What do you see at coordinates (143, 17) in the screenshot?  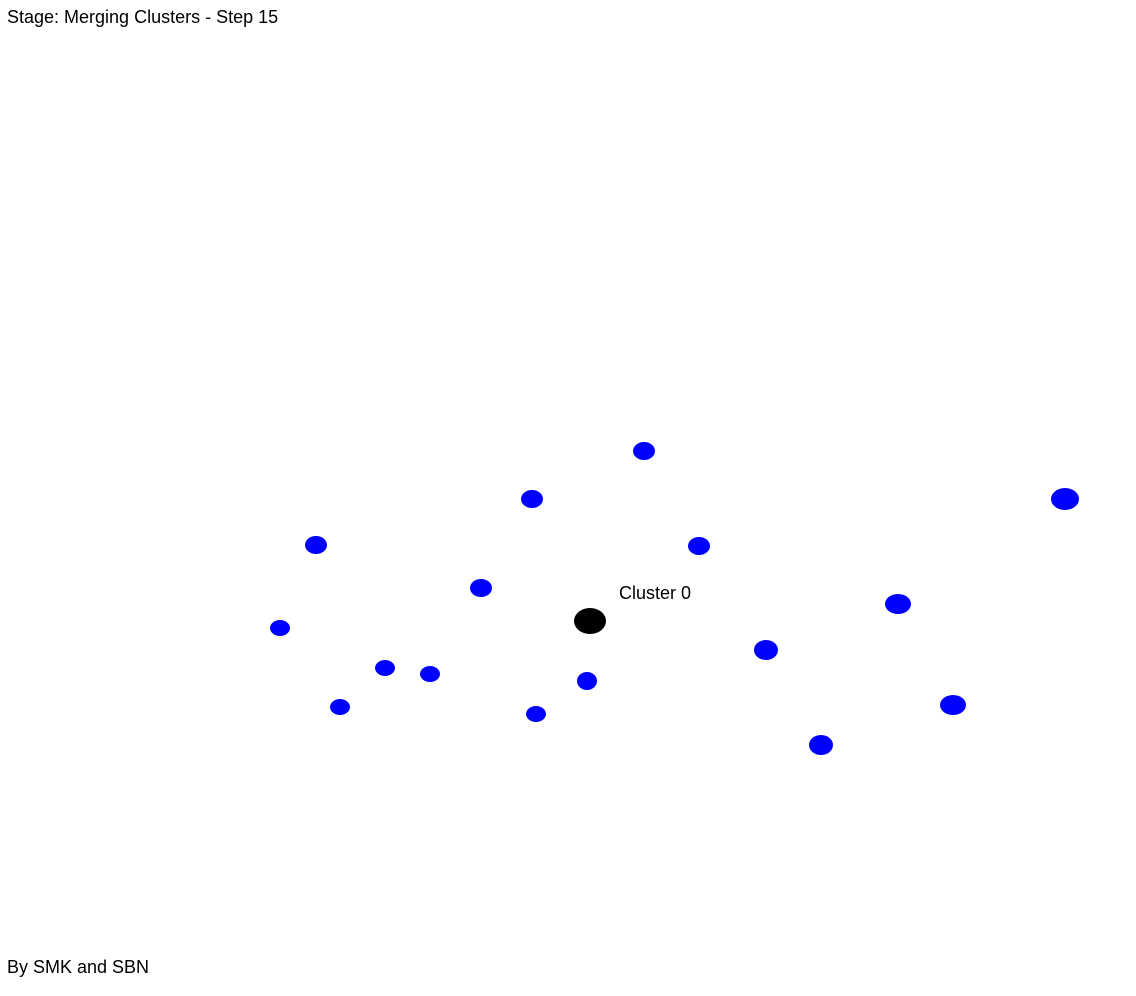 I see `stage-status-text: Stage: Merging Clusters - Step 15` at bounding box center [143, 17].